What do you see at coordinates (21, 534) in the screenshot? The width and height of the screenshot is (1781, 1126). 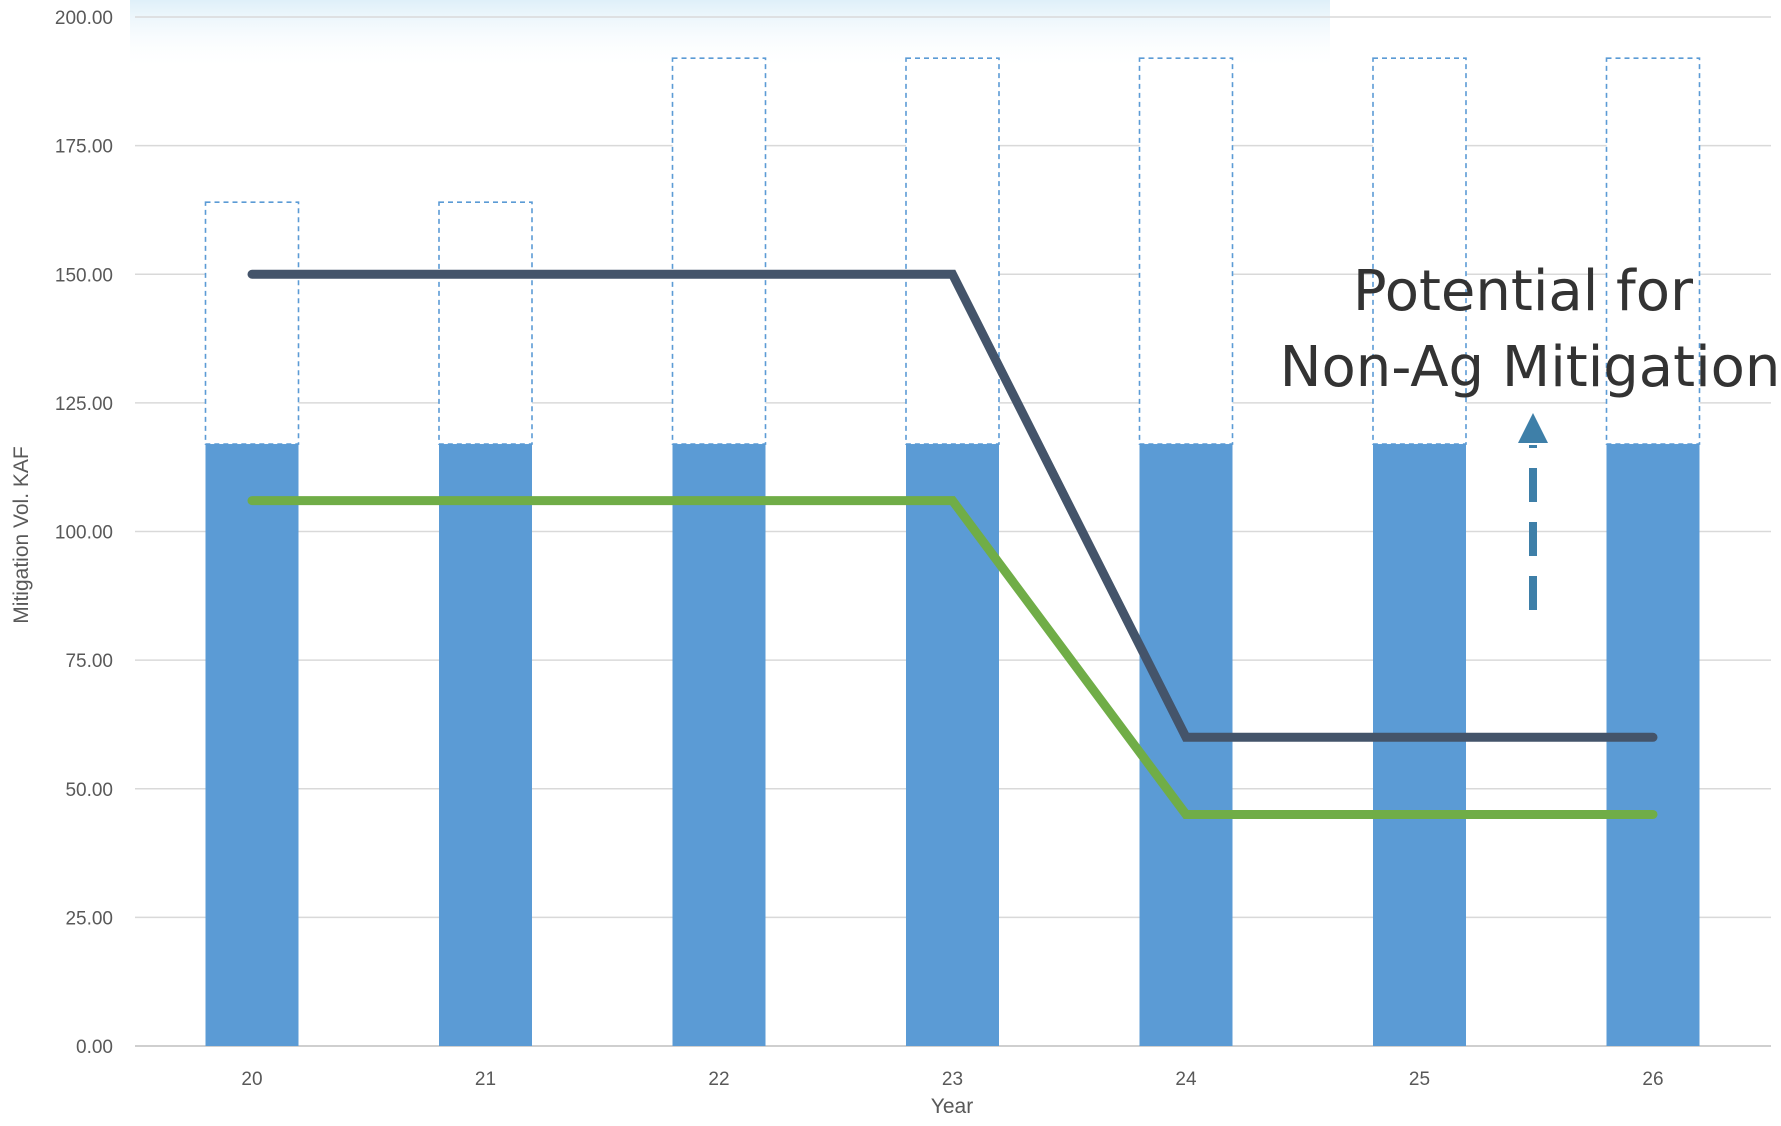 I see `y-axis-title: Mitigation Vol. KAF` at bounding box center [21, 534].